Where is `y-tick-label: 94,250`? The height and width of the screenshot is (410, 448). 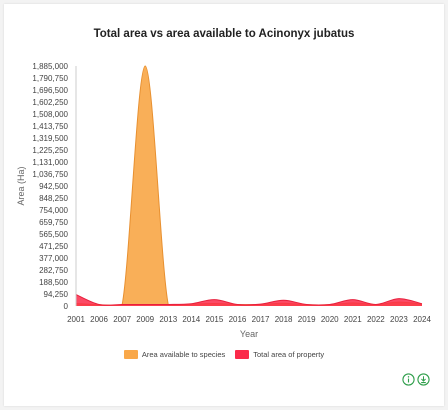
y-tick-label: 94,250 is located at coordinates (56, 294).